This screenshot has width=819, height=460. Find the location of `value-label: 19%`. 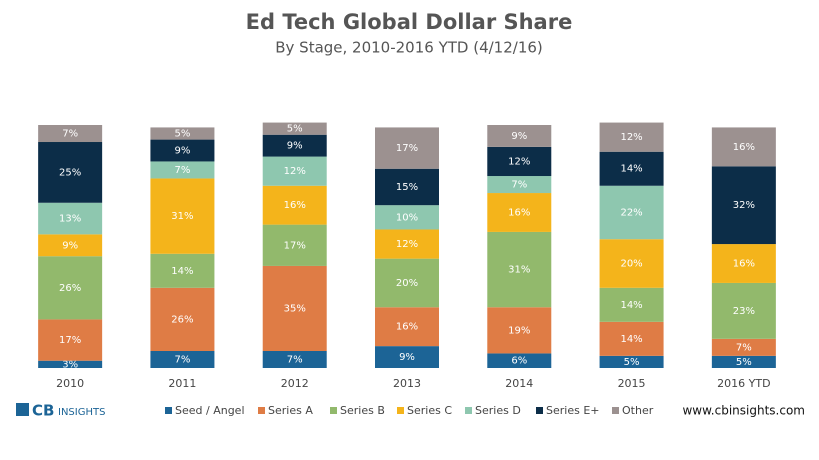

value-label: 19% is located at coordinates (519, 330).